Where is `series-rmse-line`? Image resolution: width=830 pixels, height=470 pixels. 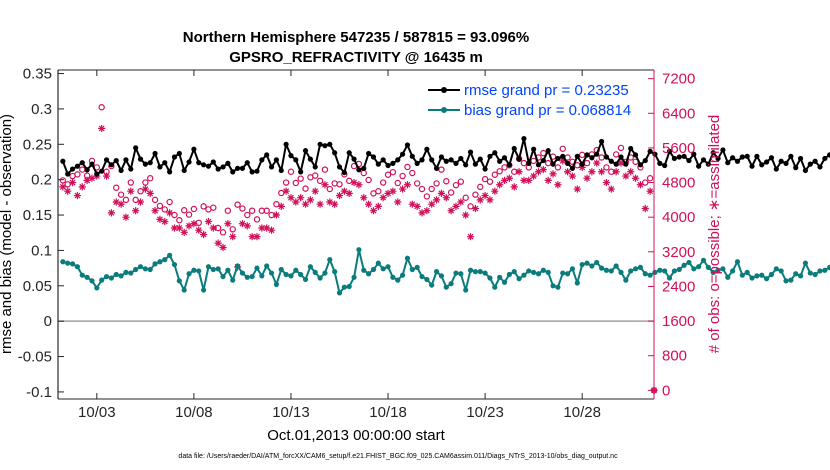
series-rmse-line is located at coordinates (445, 156).